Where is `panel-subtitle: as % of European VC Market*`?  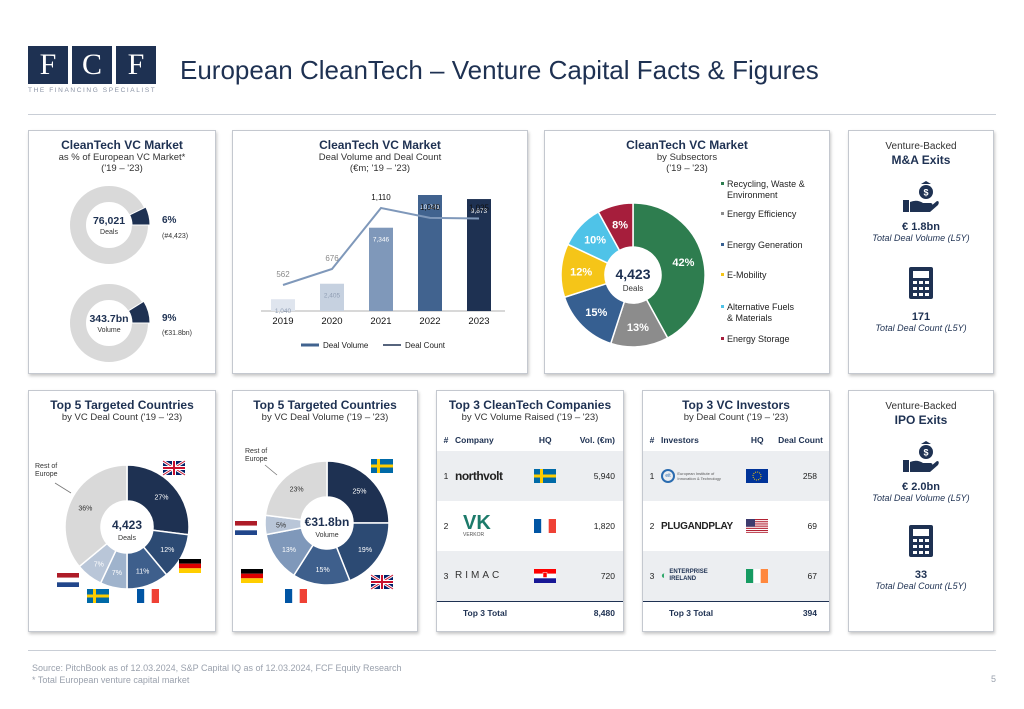
panel-subtitle: as % of European VC Market* is located at coordinates (122, 157).